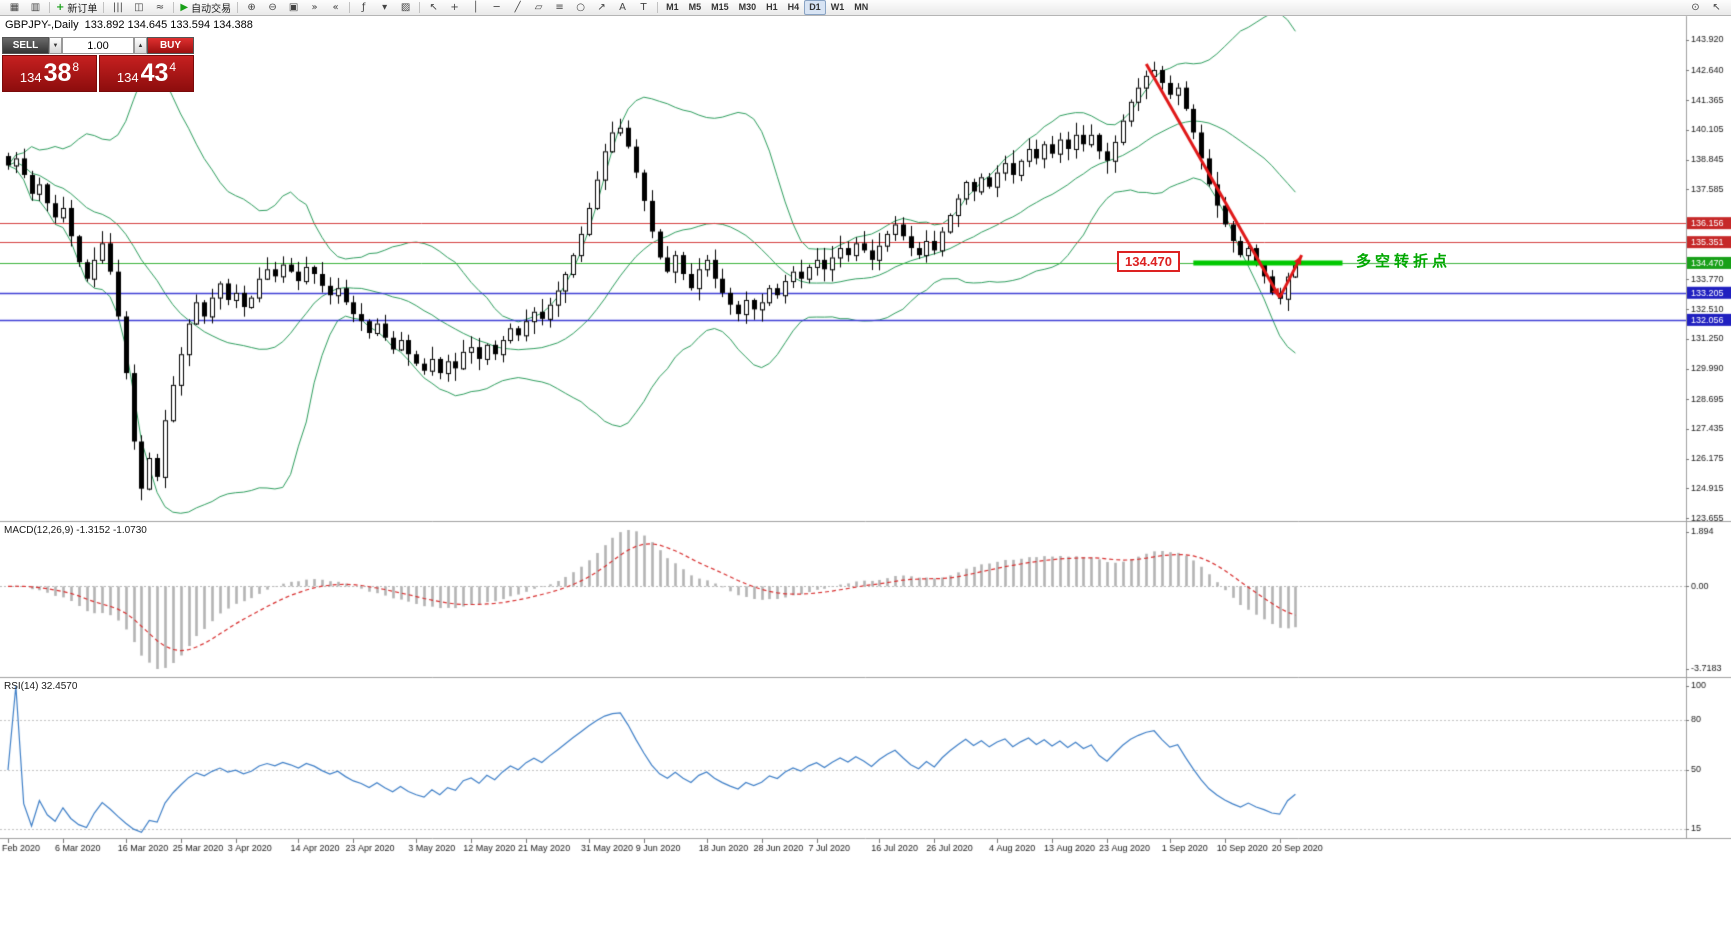  What do you see at coordinates (173, 66) in the screenshot?
I see `buy-price-pipette: 4` at bounding box center [173, 66].